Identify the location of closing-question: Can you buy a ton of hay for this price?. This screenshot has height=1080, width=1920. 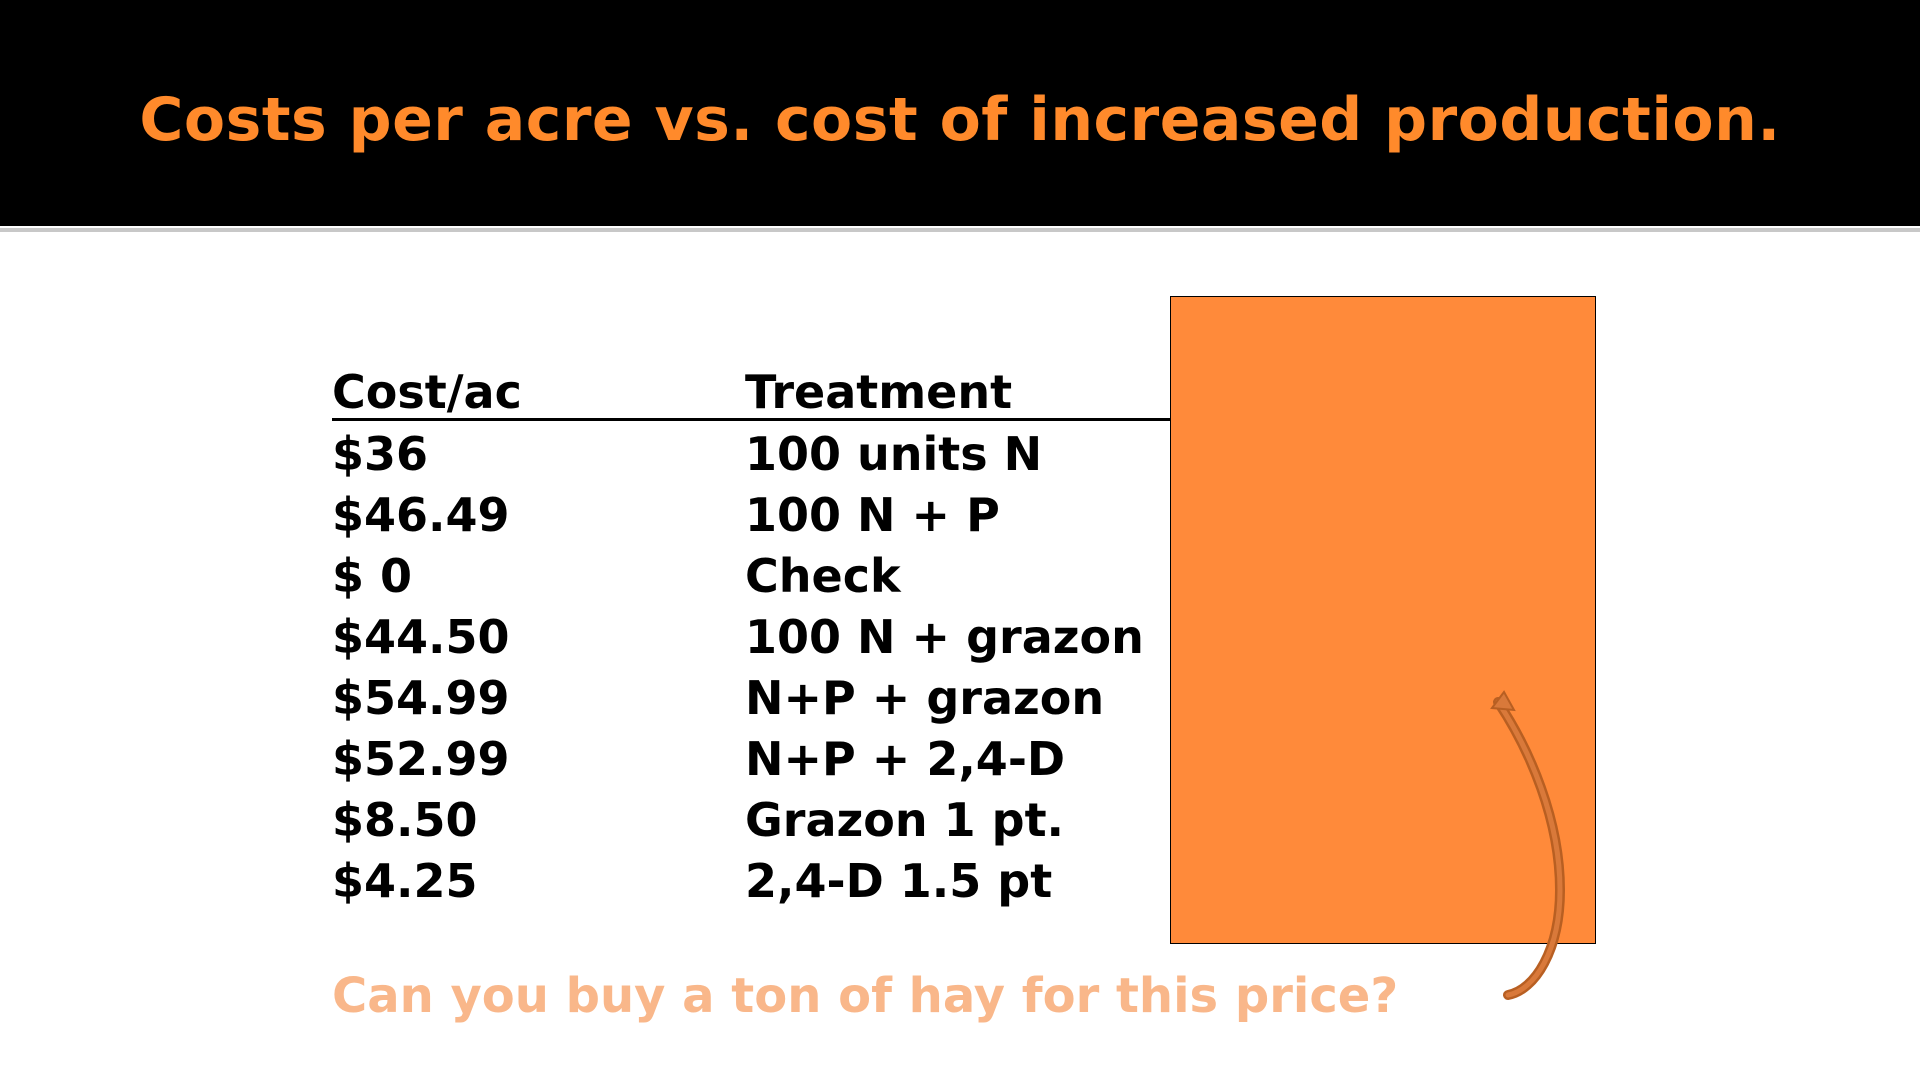
(865, 996).